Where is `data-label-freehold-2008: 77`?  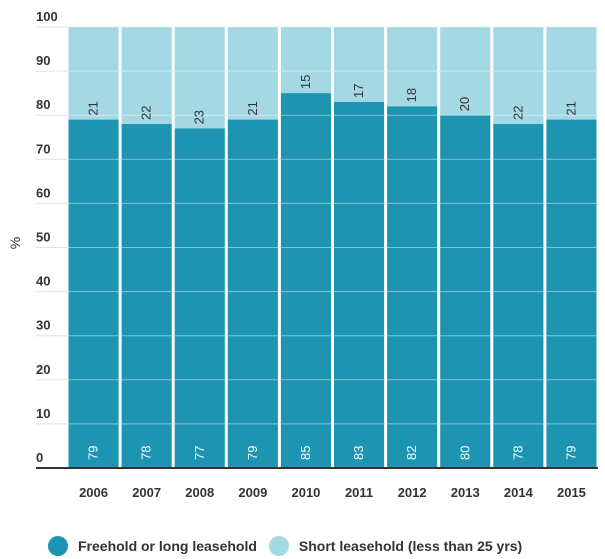
data-label-freehold-2008: 77 is located at coordinates (199, 453).